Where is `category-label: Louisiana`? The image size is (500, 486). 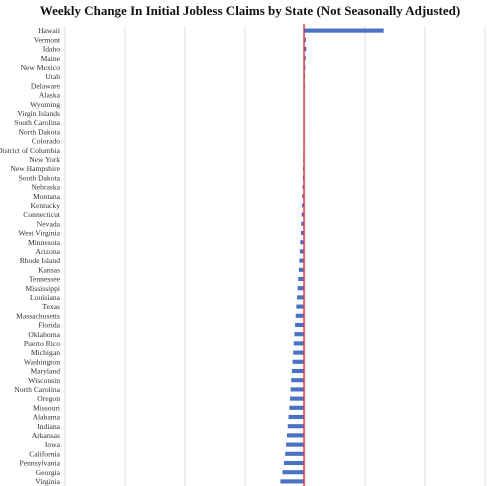
category-label: Louisiana is located at coordinates (45, 297).